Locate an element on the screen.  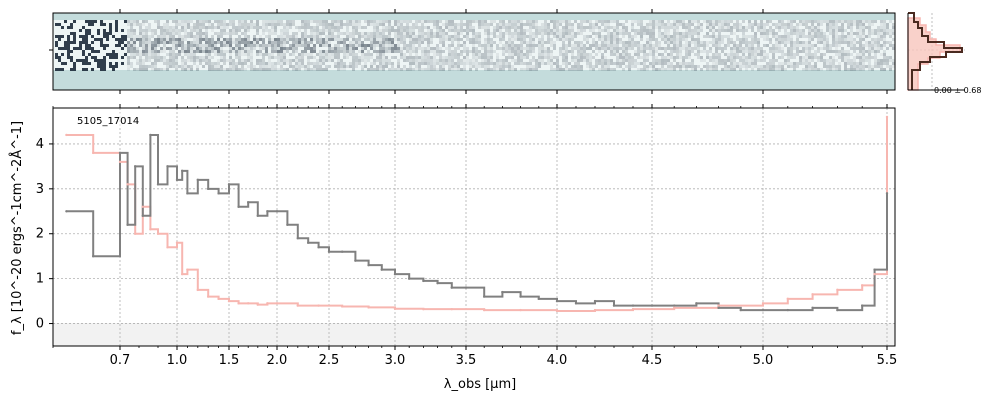
data-point is located at coordinates (466, 287).